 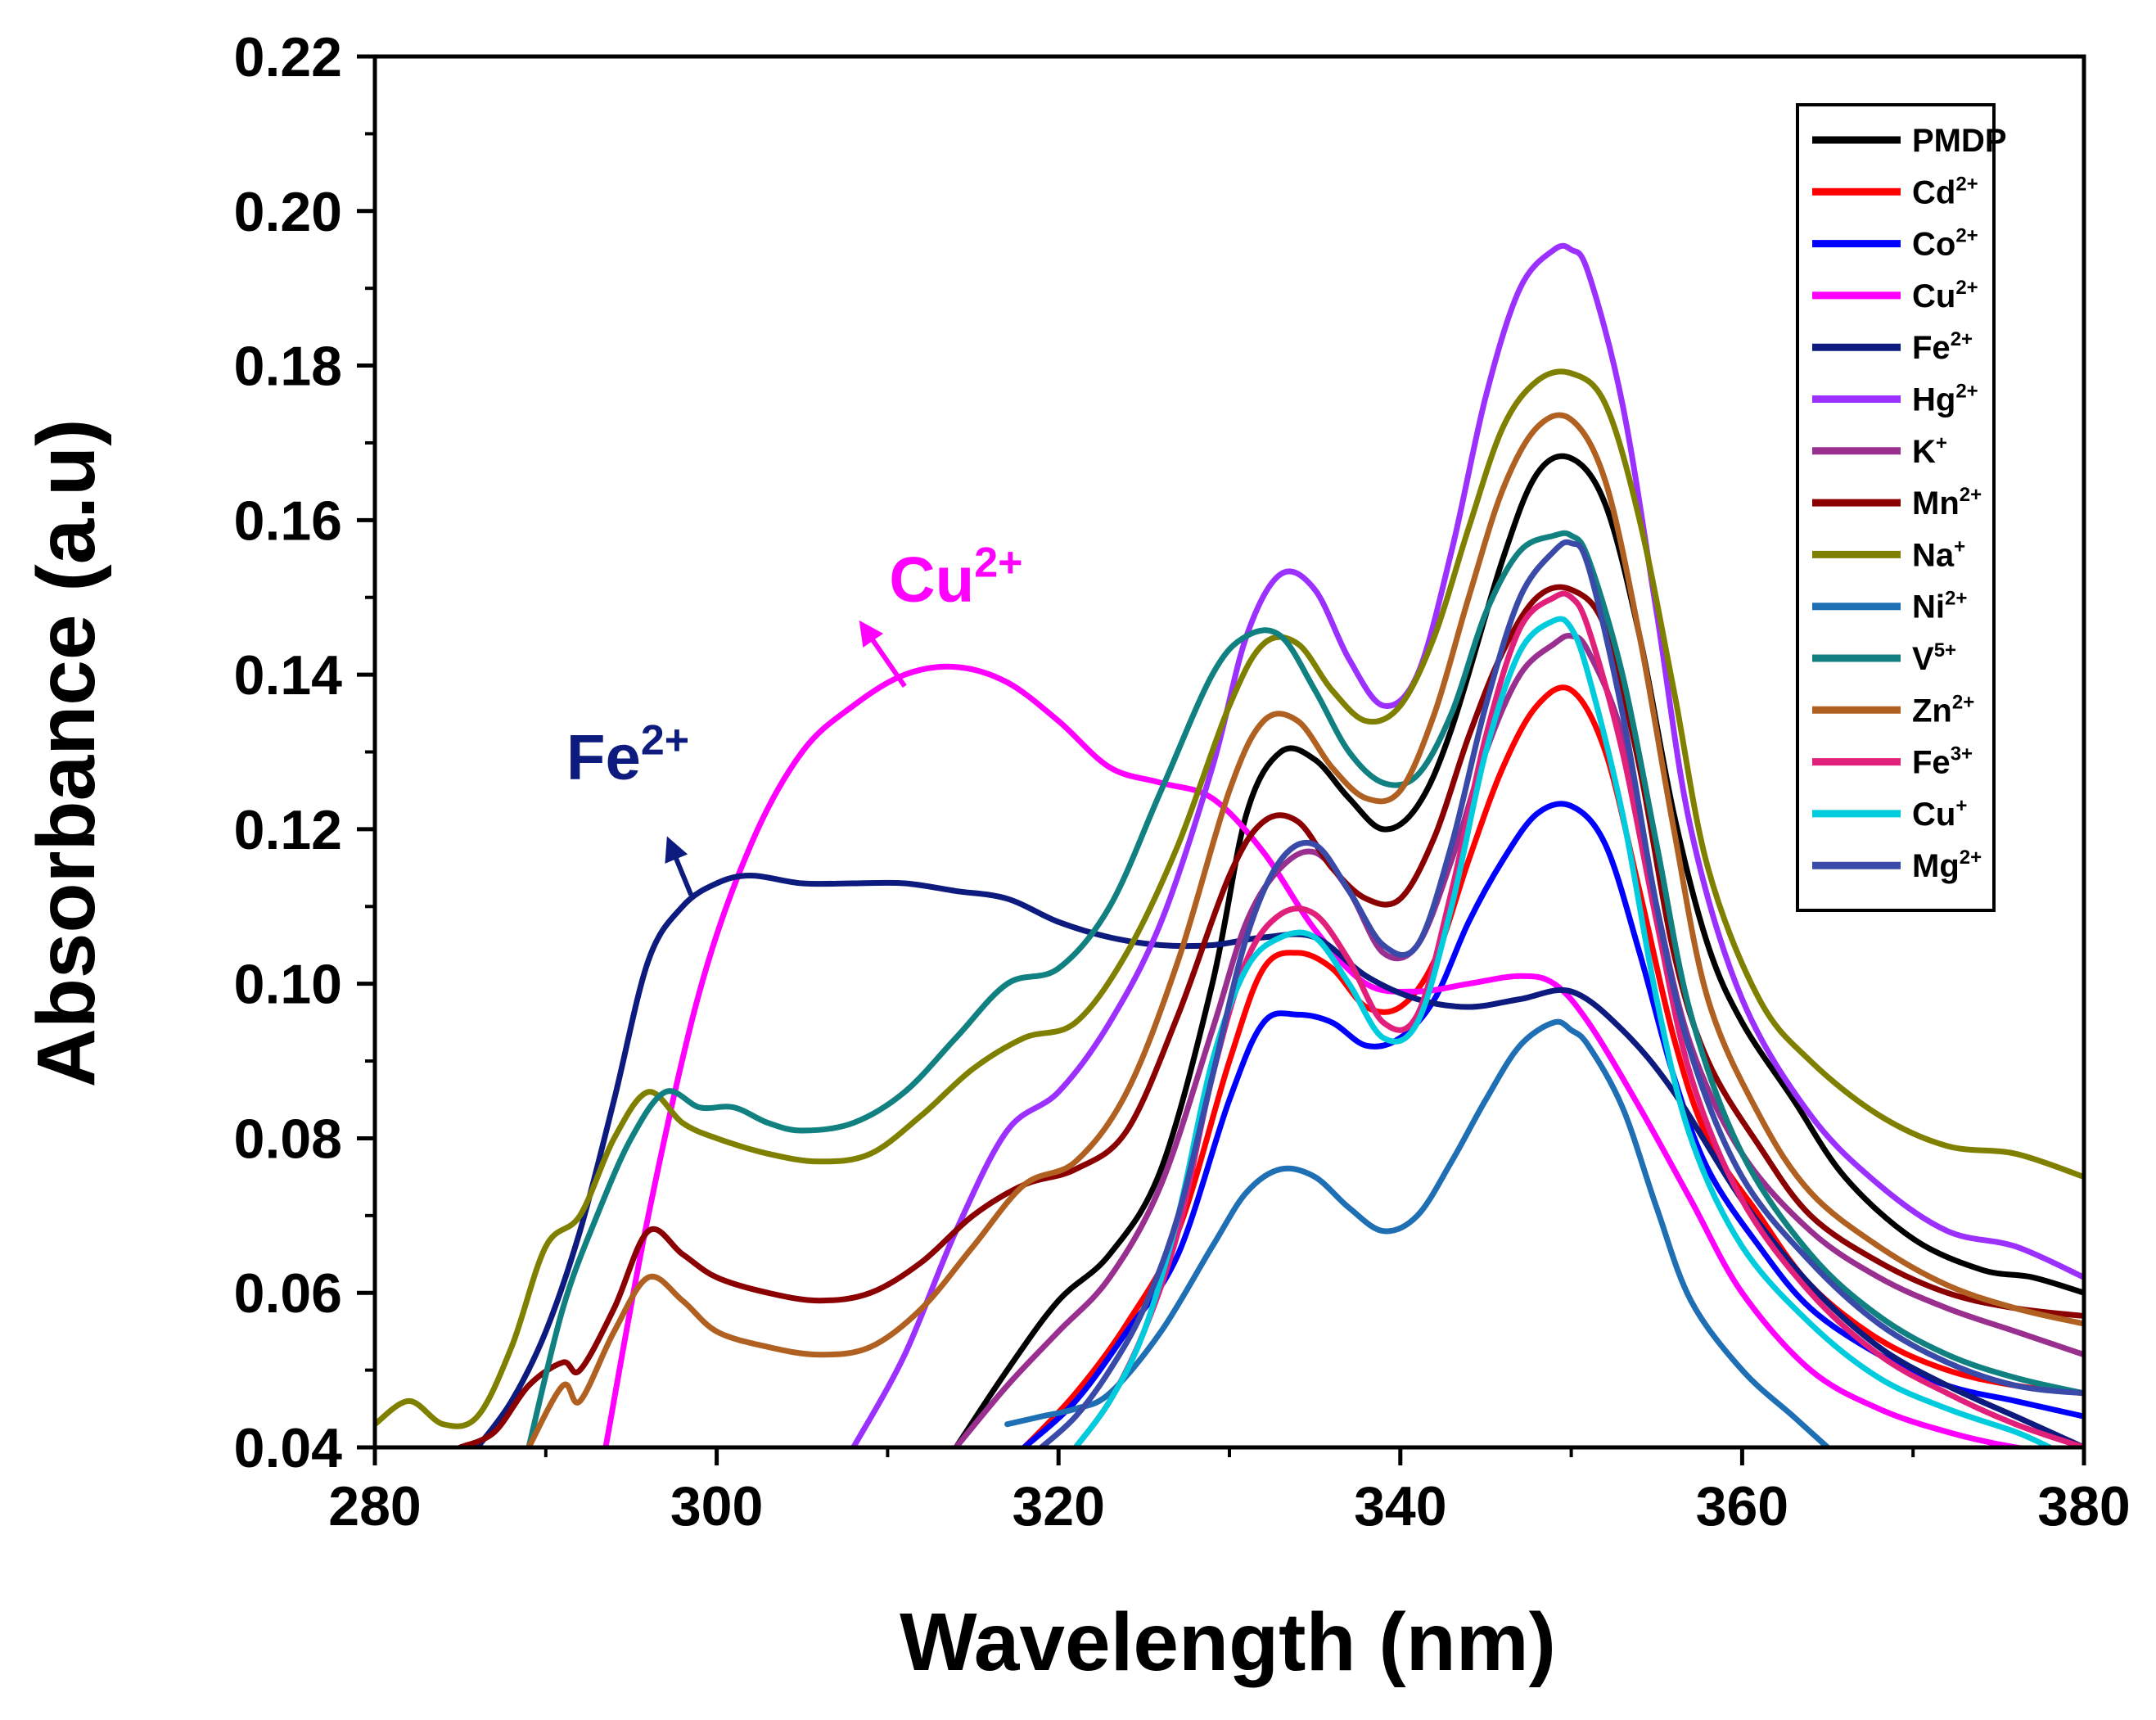 I want to click on x-tick-label: 280, so click(x=374, y=1506).